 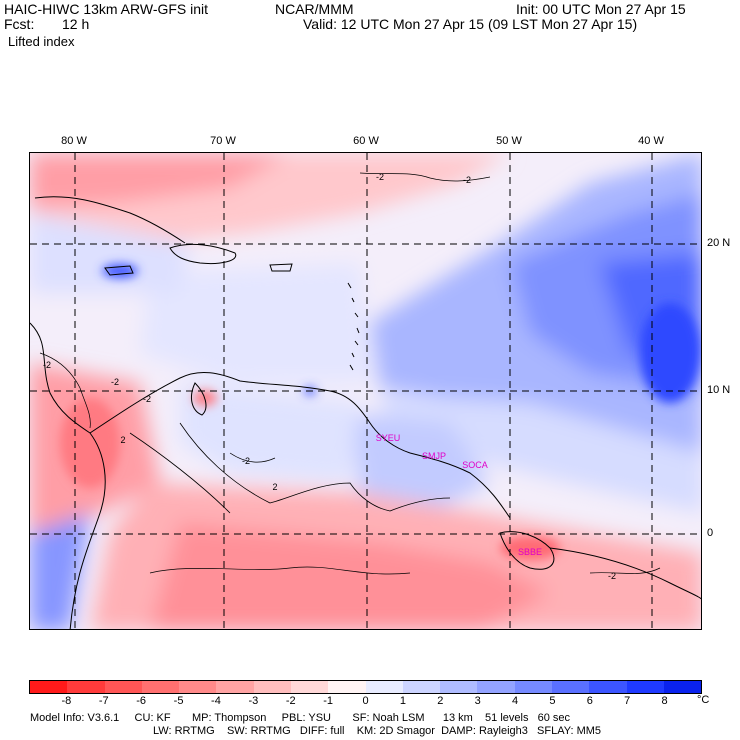 I want to click on lon-label-70w: 70 W, so click(x=223, y=141).